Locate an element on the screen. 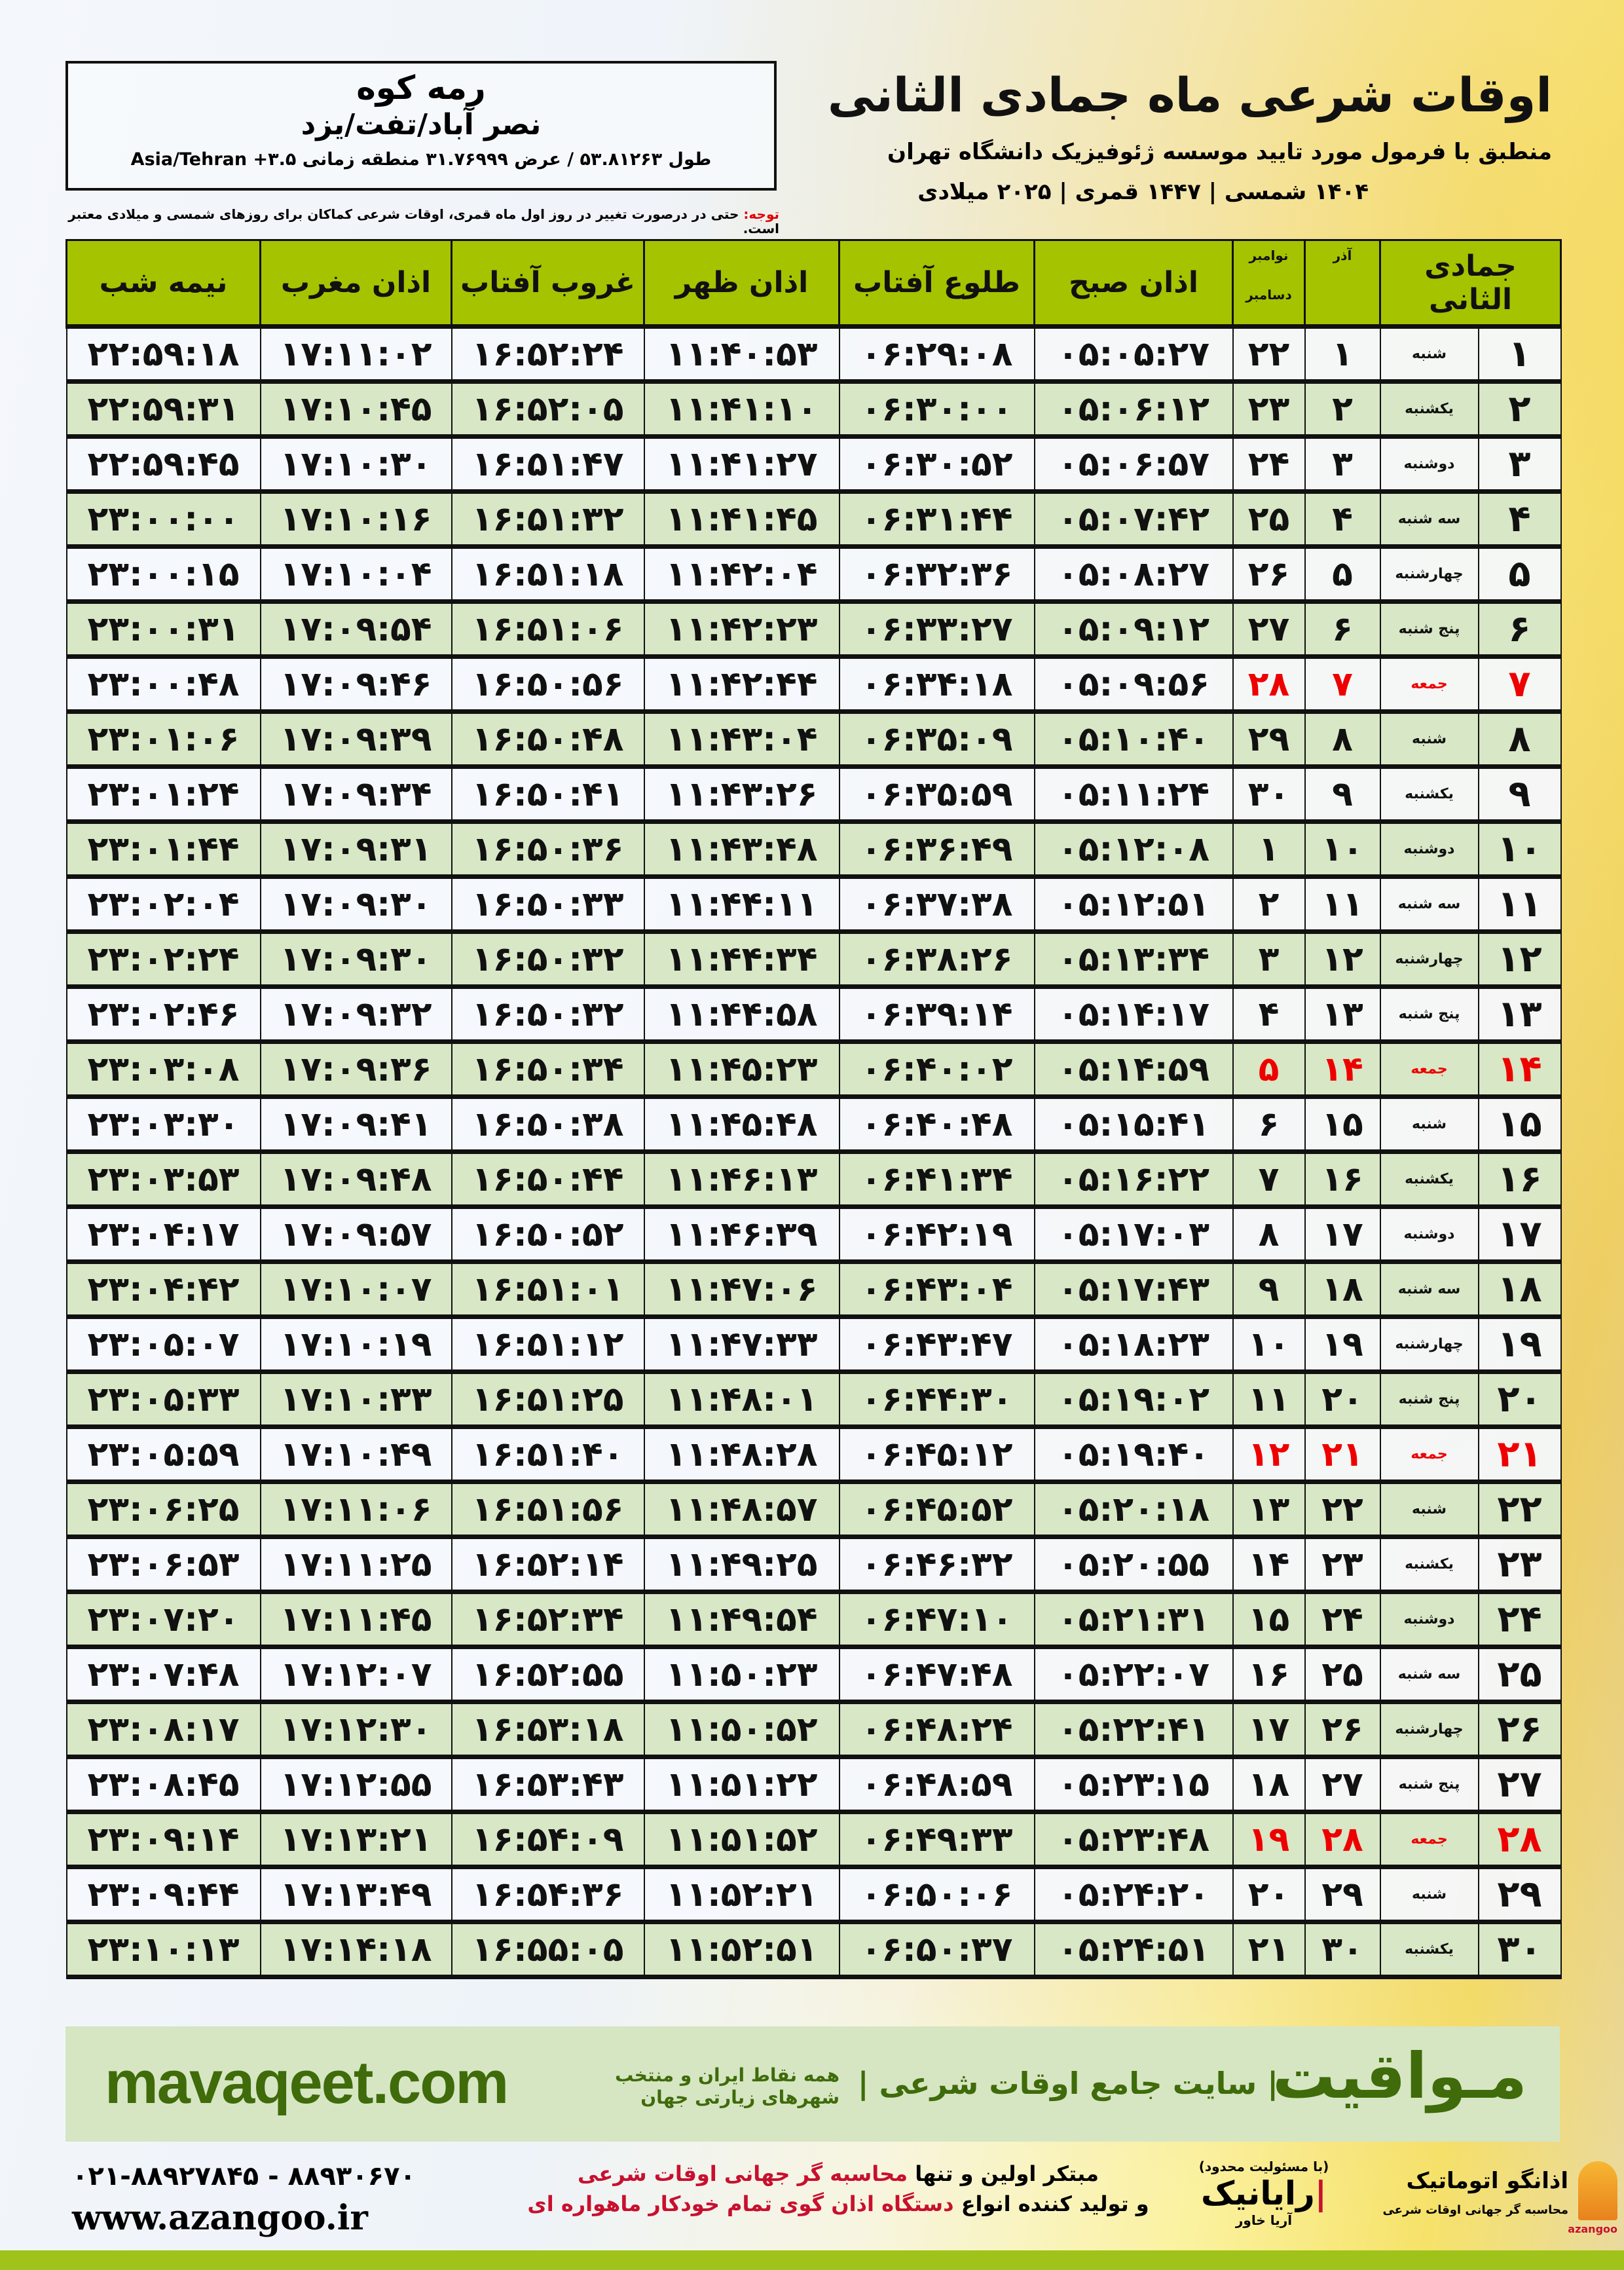 The width and height of the screenshot is (1624, 2270). gregorian-day: ۱۸ is located at coordinates (1269, 1785).